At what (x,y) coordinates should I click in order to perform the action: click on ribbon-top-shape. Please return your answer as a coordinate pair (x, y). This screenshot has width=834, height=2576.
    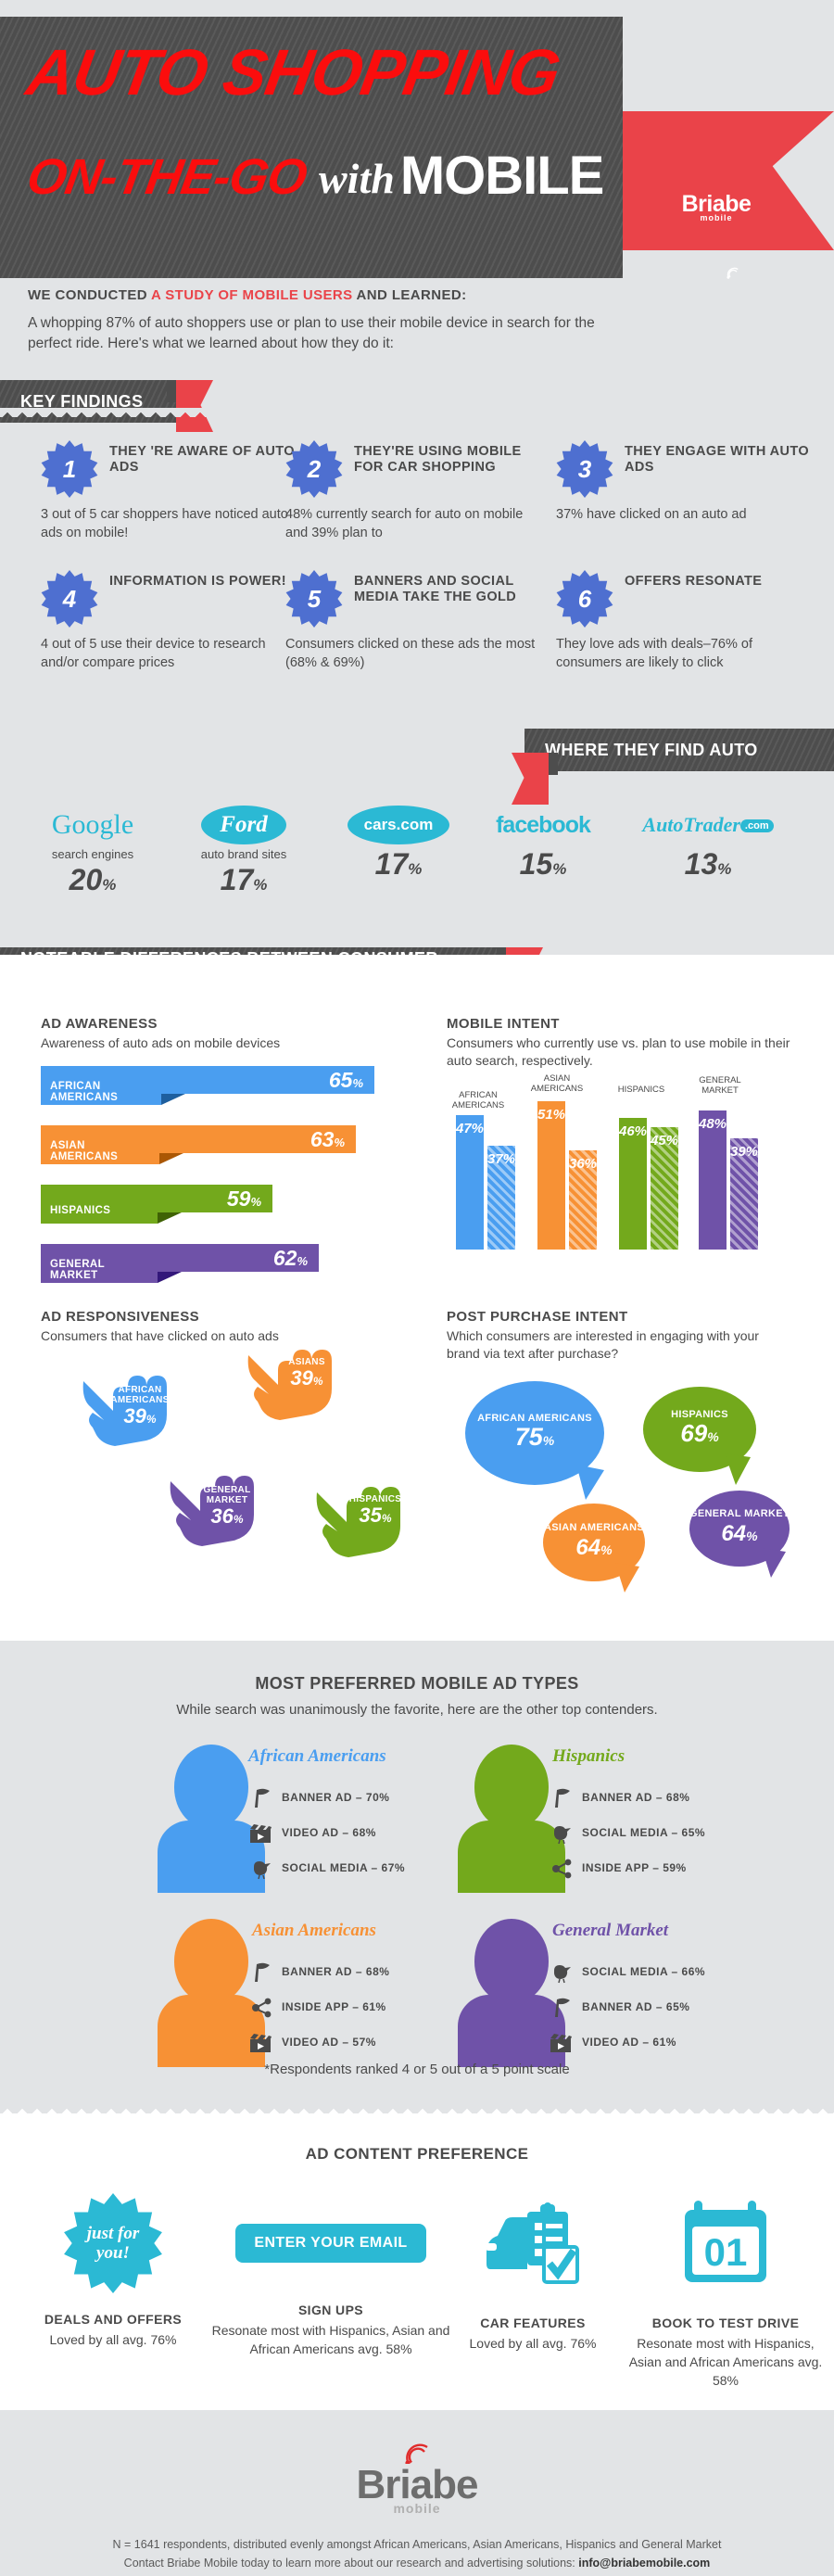
    Looking at the image, I should click on (723, 139).